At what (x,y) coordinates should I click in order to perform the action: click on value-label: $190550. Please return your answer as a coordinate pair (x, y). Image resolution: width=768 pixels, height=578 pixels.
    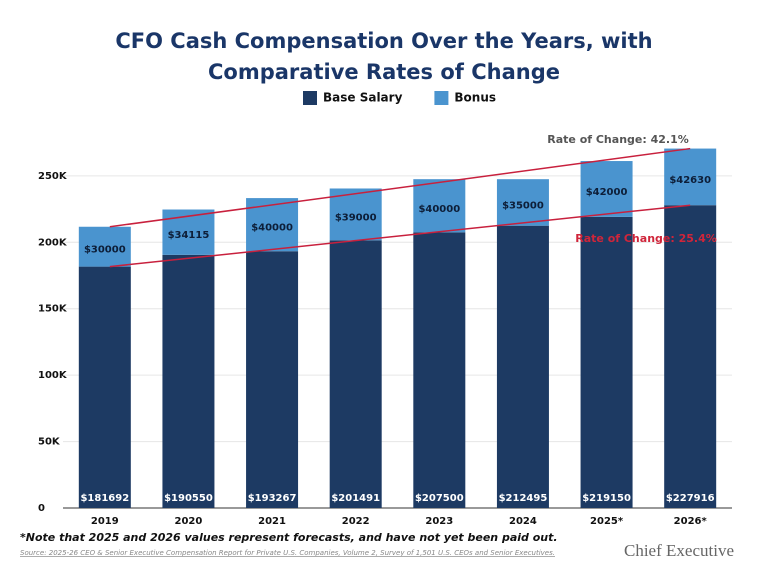
    Looking at the image, I should click on (188, 498).